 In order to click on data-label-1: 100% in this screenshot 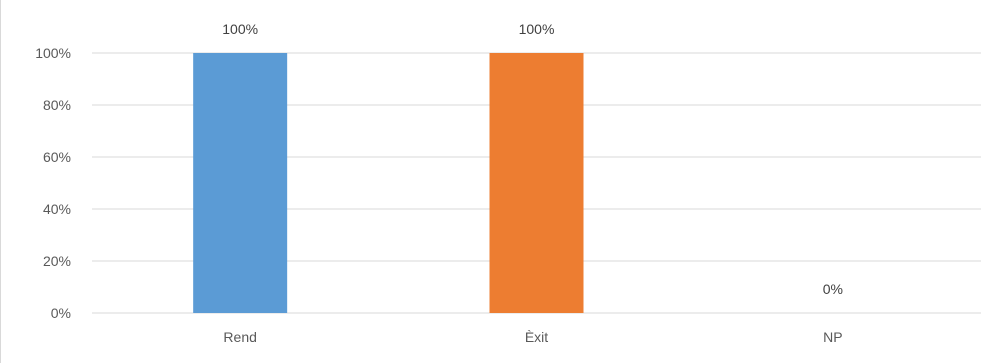, I will do `click(537, 29)`.